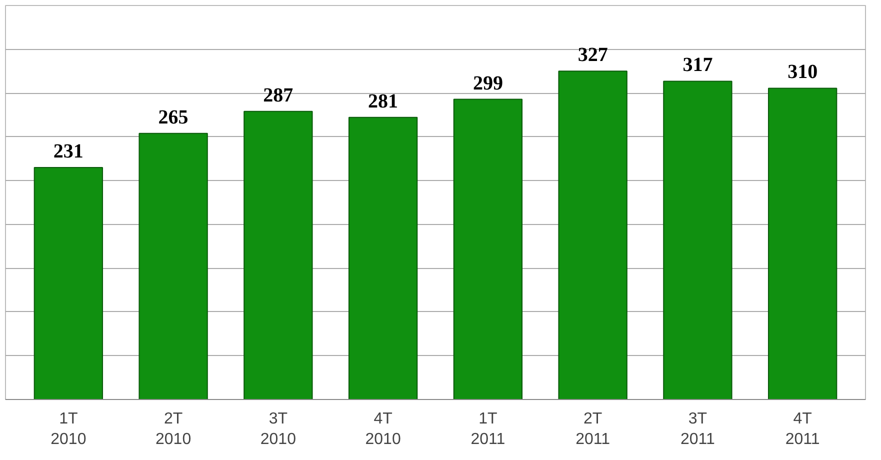  I want to click on x-tick-label: 2T 2010, so click(174, 429).